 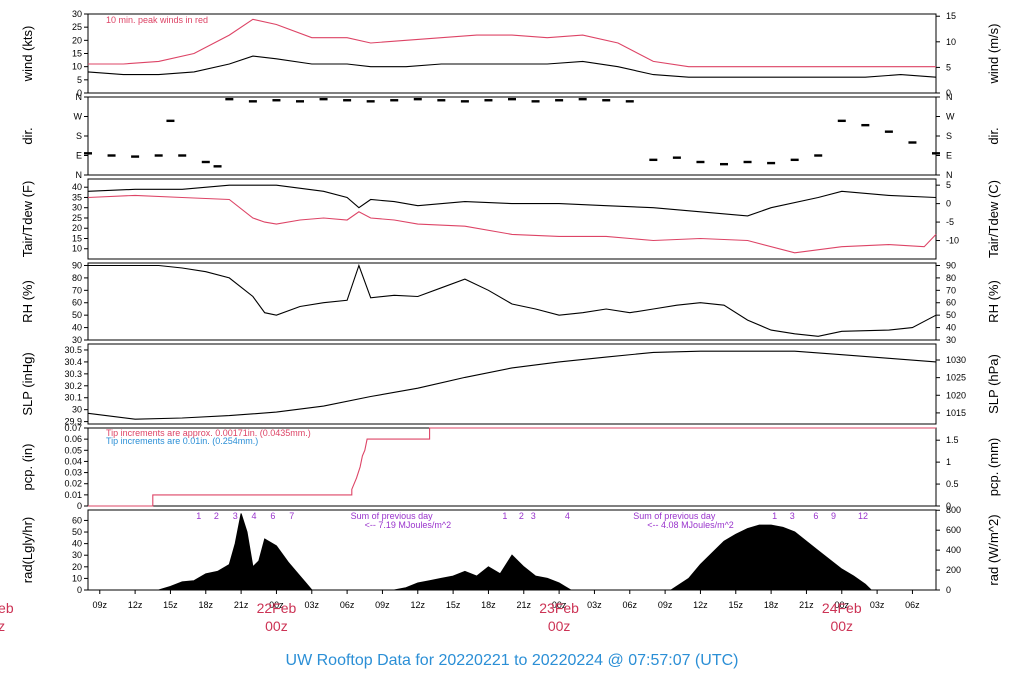 What do you see at coordinates (951, 303) in the screenshot?
I see `ytick-right-label: 60` at bounding box center [951, 303].